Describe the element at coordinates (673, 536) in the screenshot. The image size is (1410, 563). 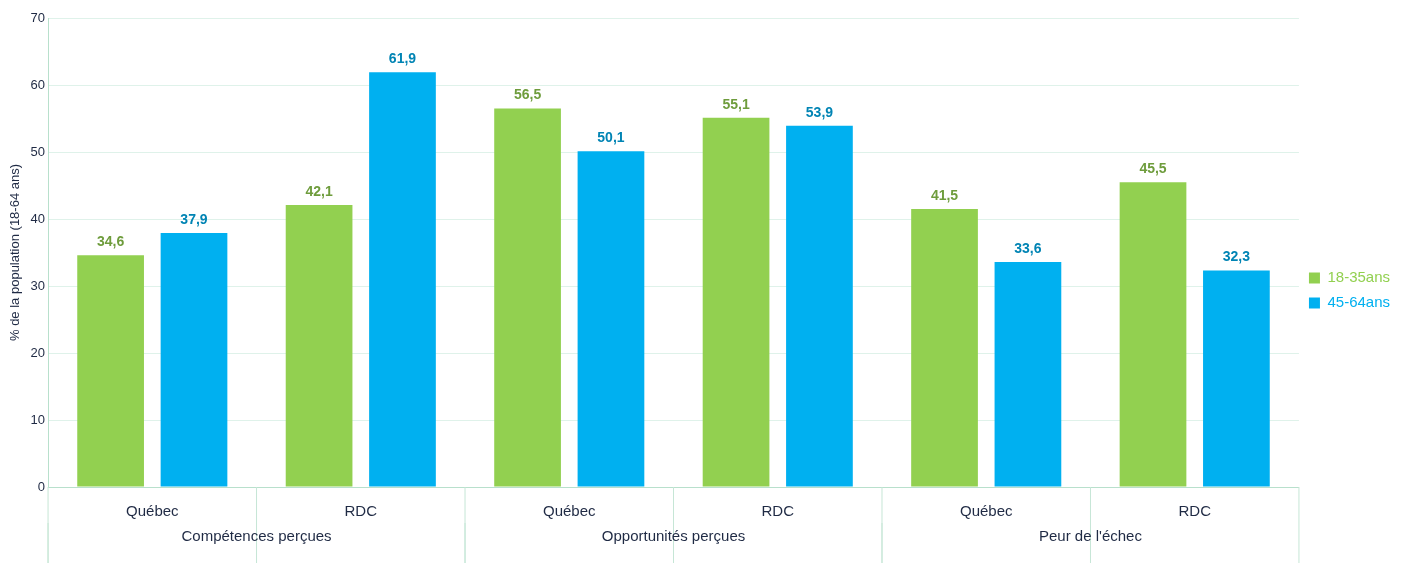
I see `text: Opportunités perçues` at that location.